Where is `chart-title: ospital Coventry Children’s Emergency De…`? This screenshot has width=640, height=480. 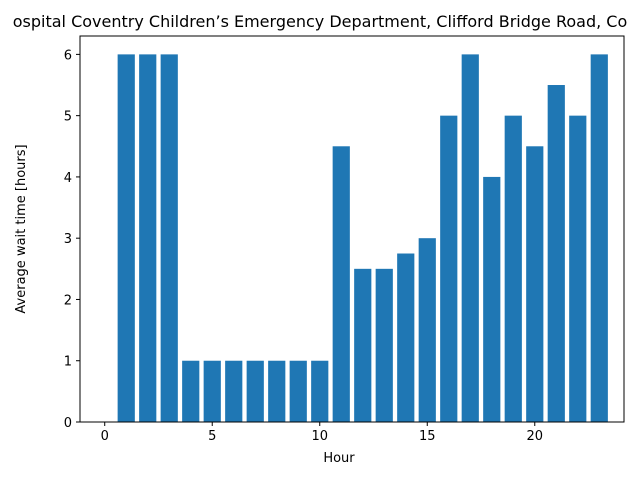
chart-title: ospital Coventry Children’s Emergency De… is located at coordinates (320, 21).